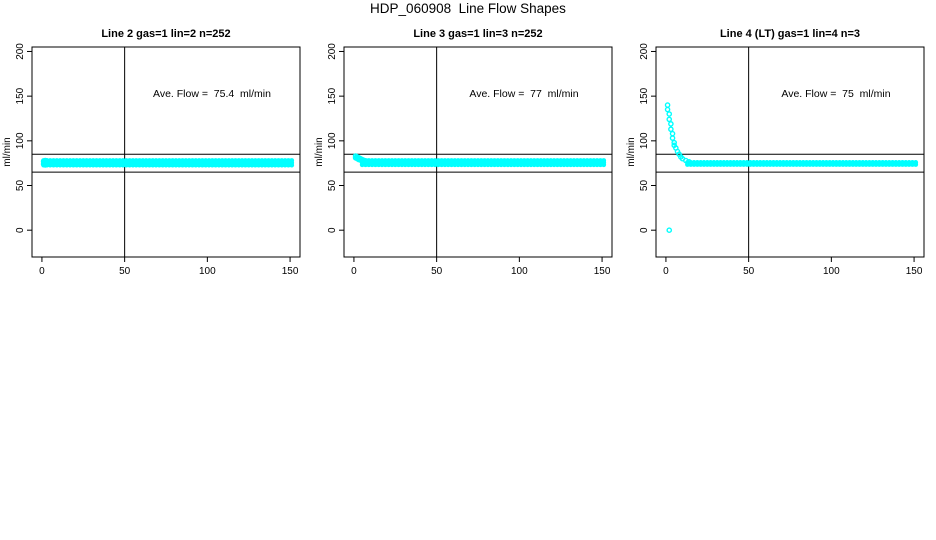 The image size is (936, 540). What do you see at coordinates (166, 34) in the screenshot?
I see `subplot-title: Line 2 gas=1 lin=2 n=252` at bounding box center [166, 34].